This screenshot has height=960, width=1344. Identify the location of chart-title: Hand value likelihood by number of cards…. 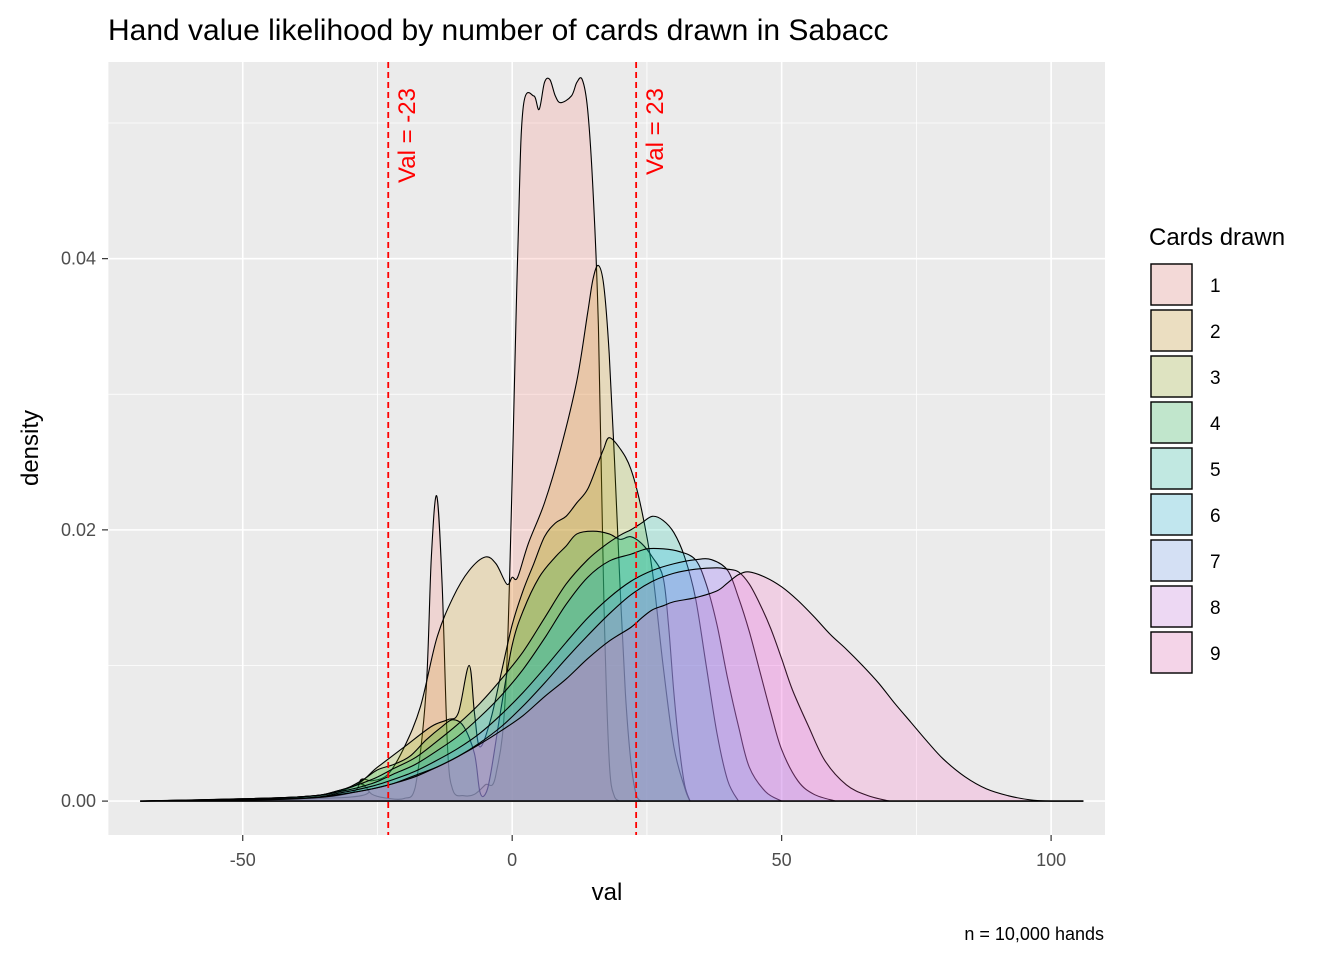
(498, 30).